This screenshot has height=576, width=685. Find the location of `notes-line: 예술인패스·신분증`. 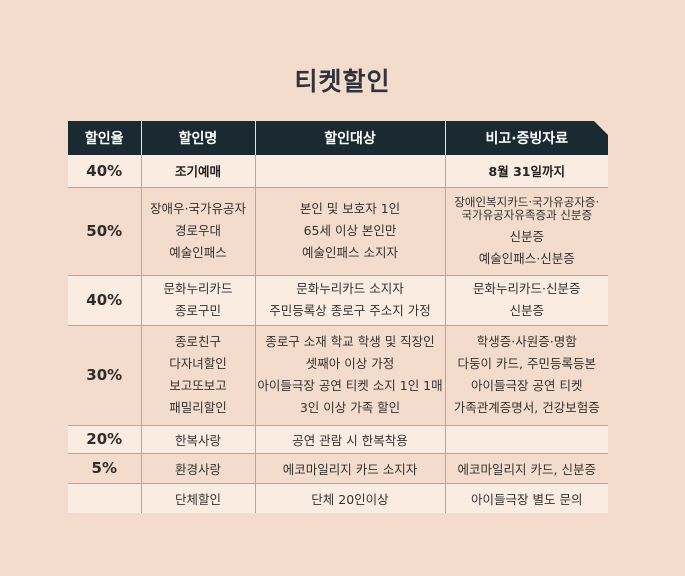

notes-line: 예술인패스·신분증 is located at coordinates (526, 258).